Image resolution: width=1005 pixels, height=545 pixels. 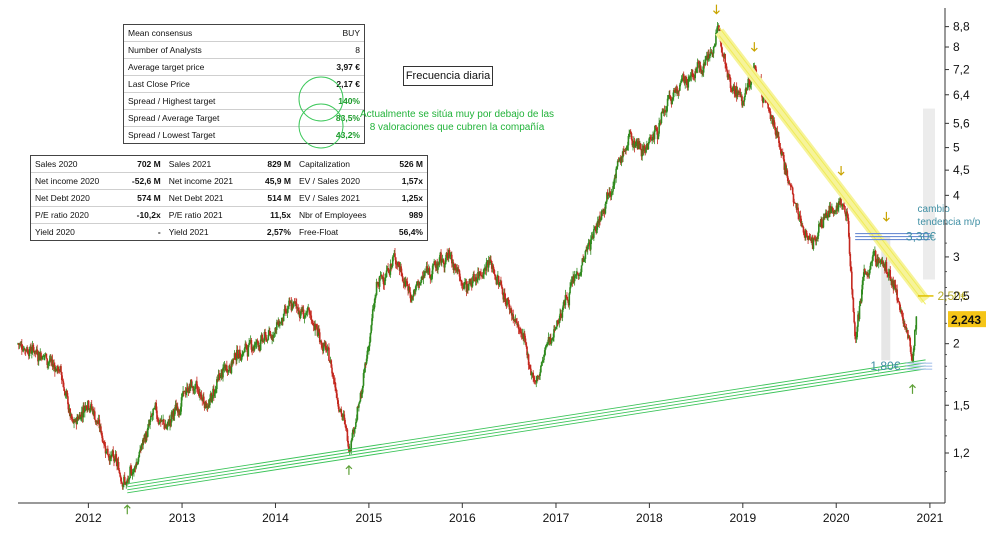 I want to click on y-tick-label: 4, so click(x=956, y=195).